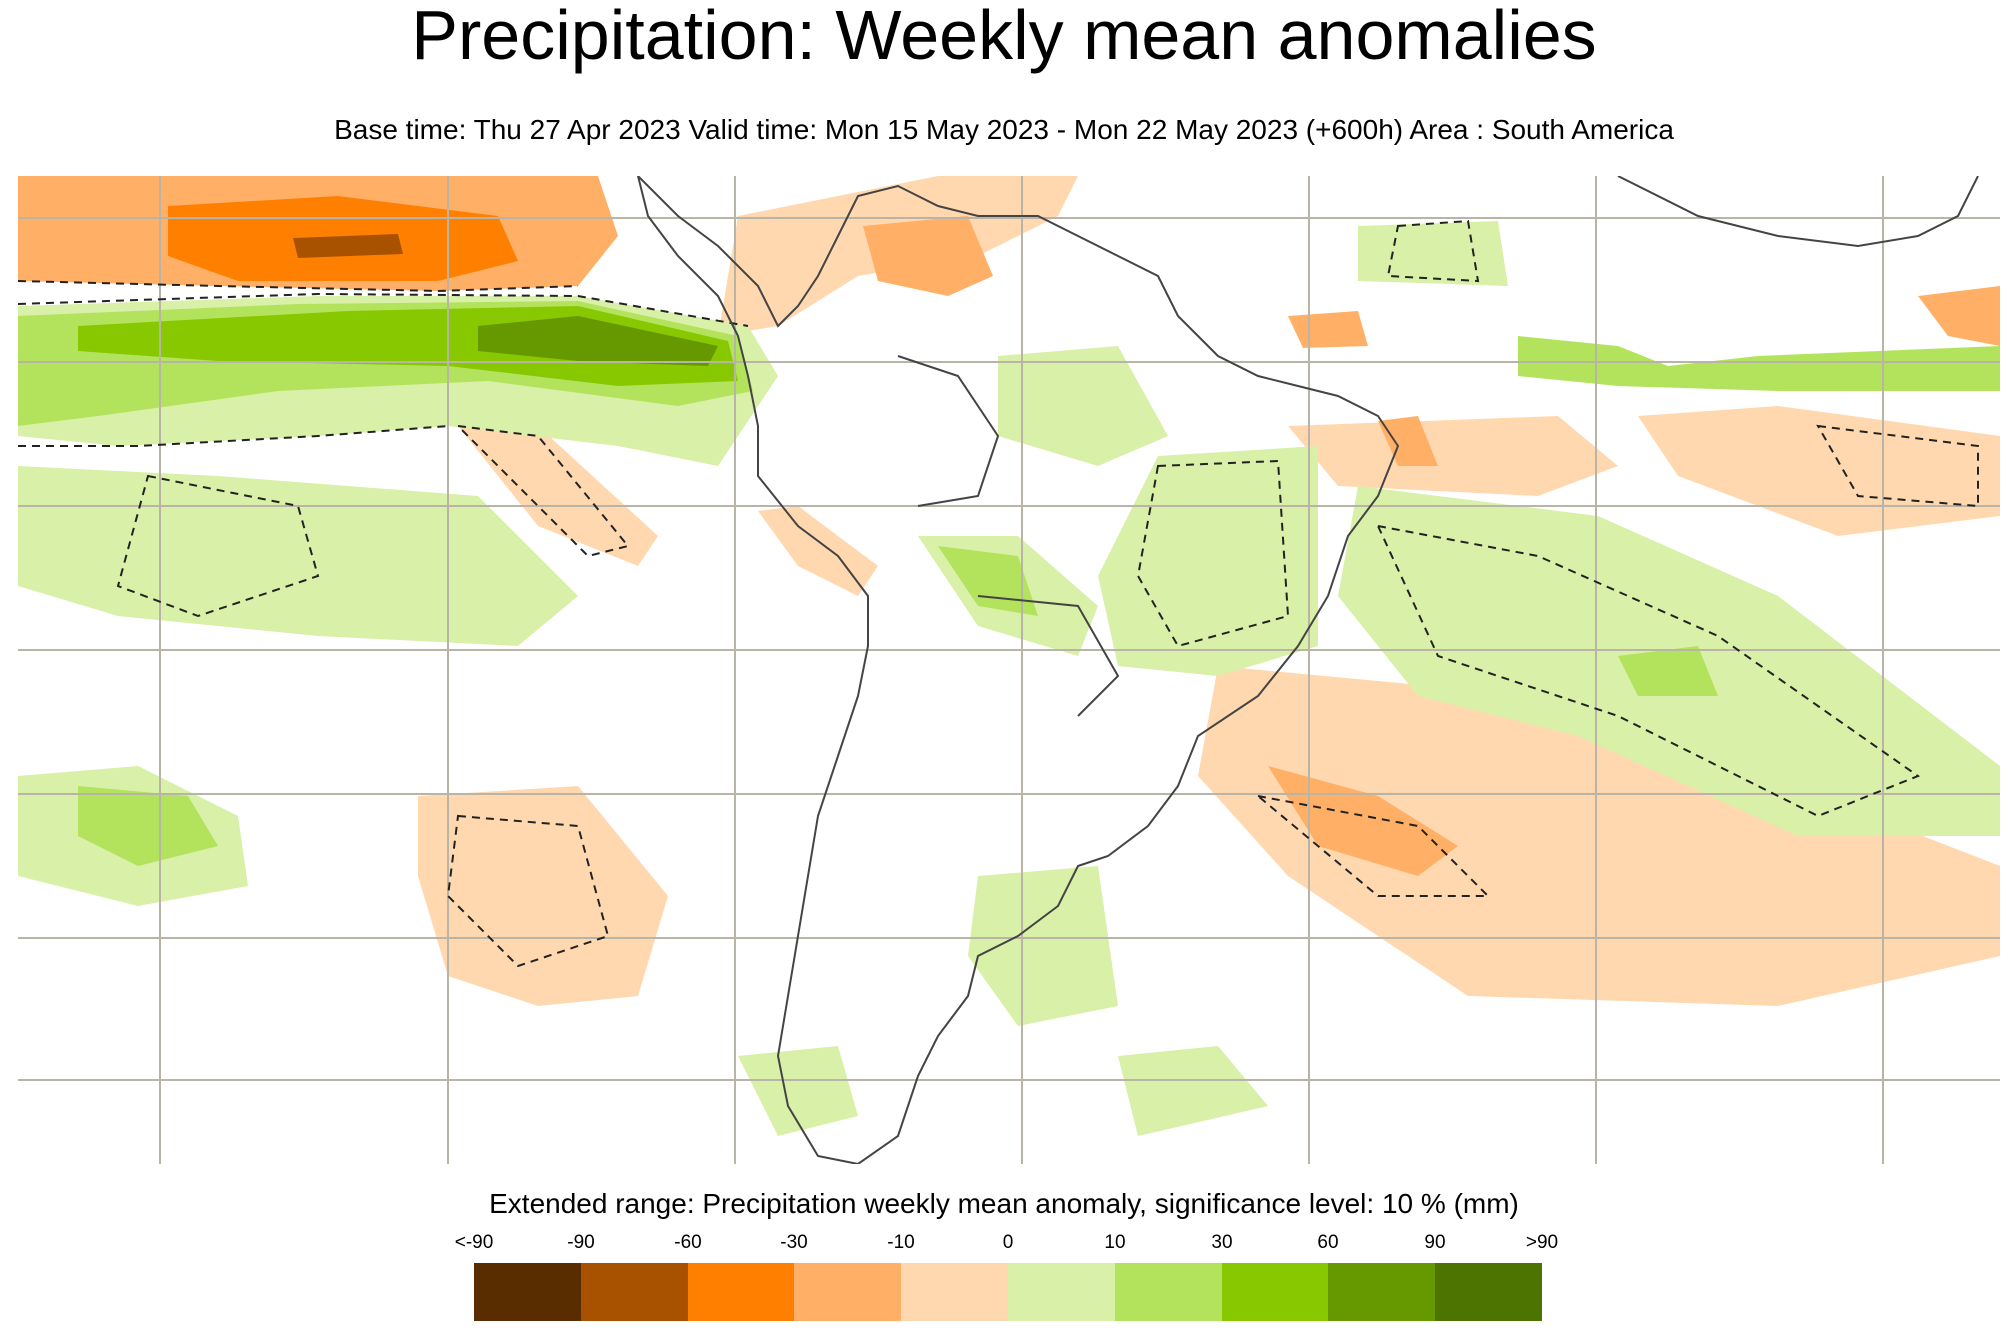  What do you see at coordinates (1004, 37) in the screenshot?
I see `page-title: Precipitation: Weekly mean anomalies` at bounding box center [1004, 37].